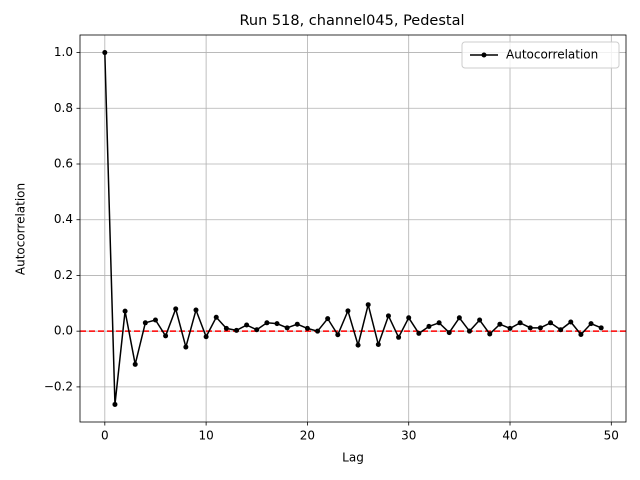 The height and width of the screenshot is (480, 640). What do you see at coordinates (63, 275) in the screenshot?
I see `y-tick-label: 0.2` at bounding box center [63, 275].